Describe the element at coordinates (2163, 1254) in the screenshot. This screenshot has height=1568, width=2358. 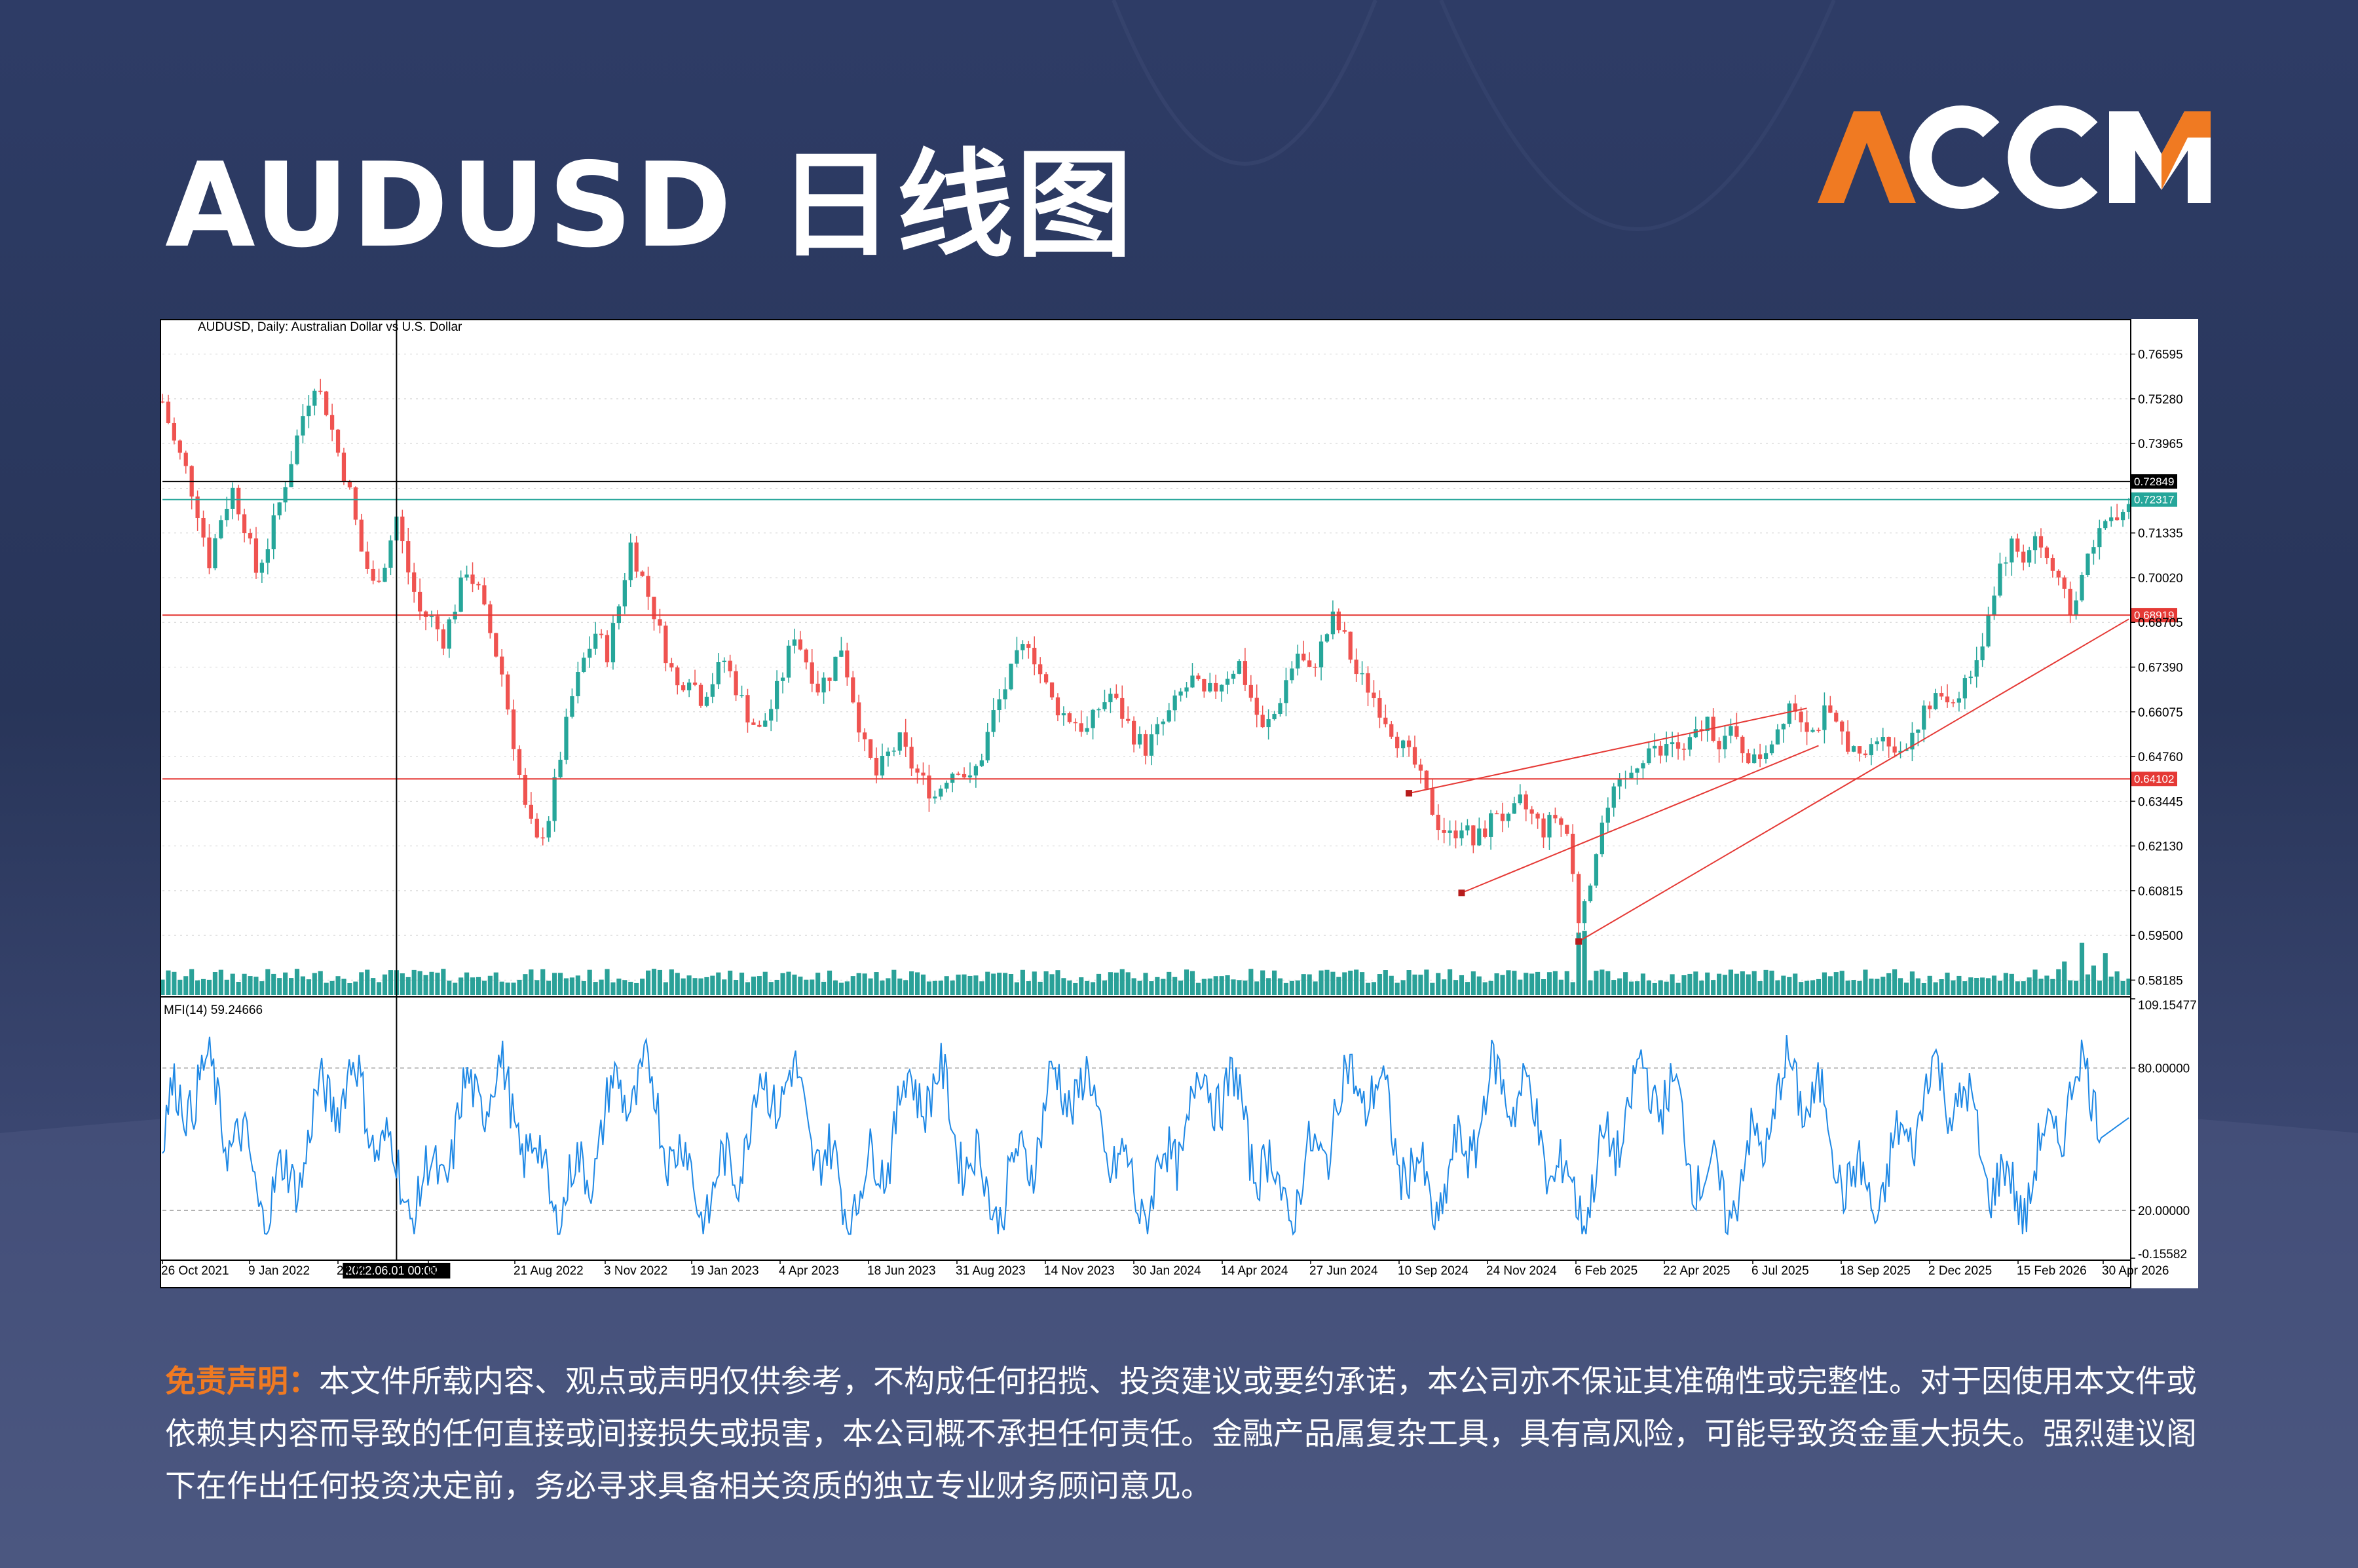
I see `mfi-tick-label: -0.15582` at that location.